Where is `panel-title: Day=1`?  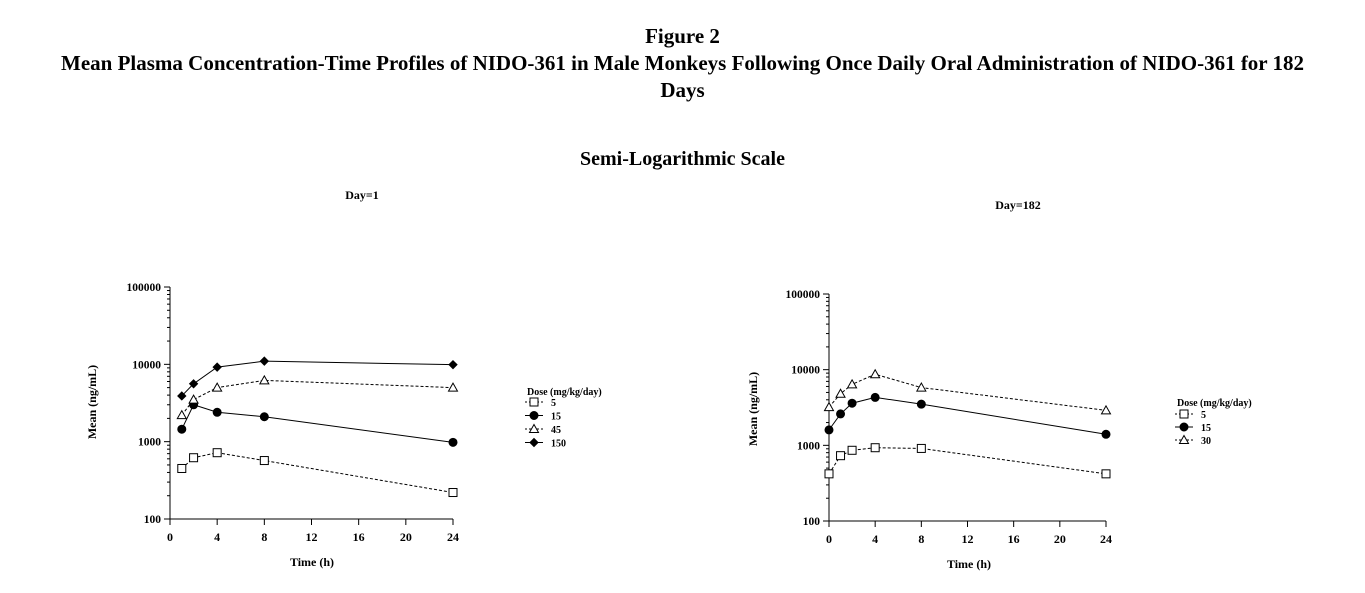 panel-title: Day=1 is located at coordinates (362, 195).